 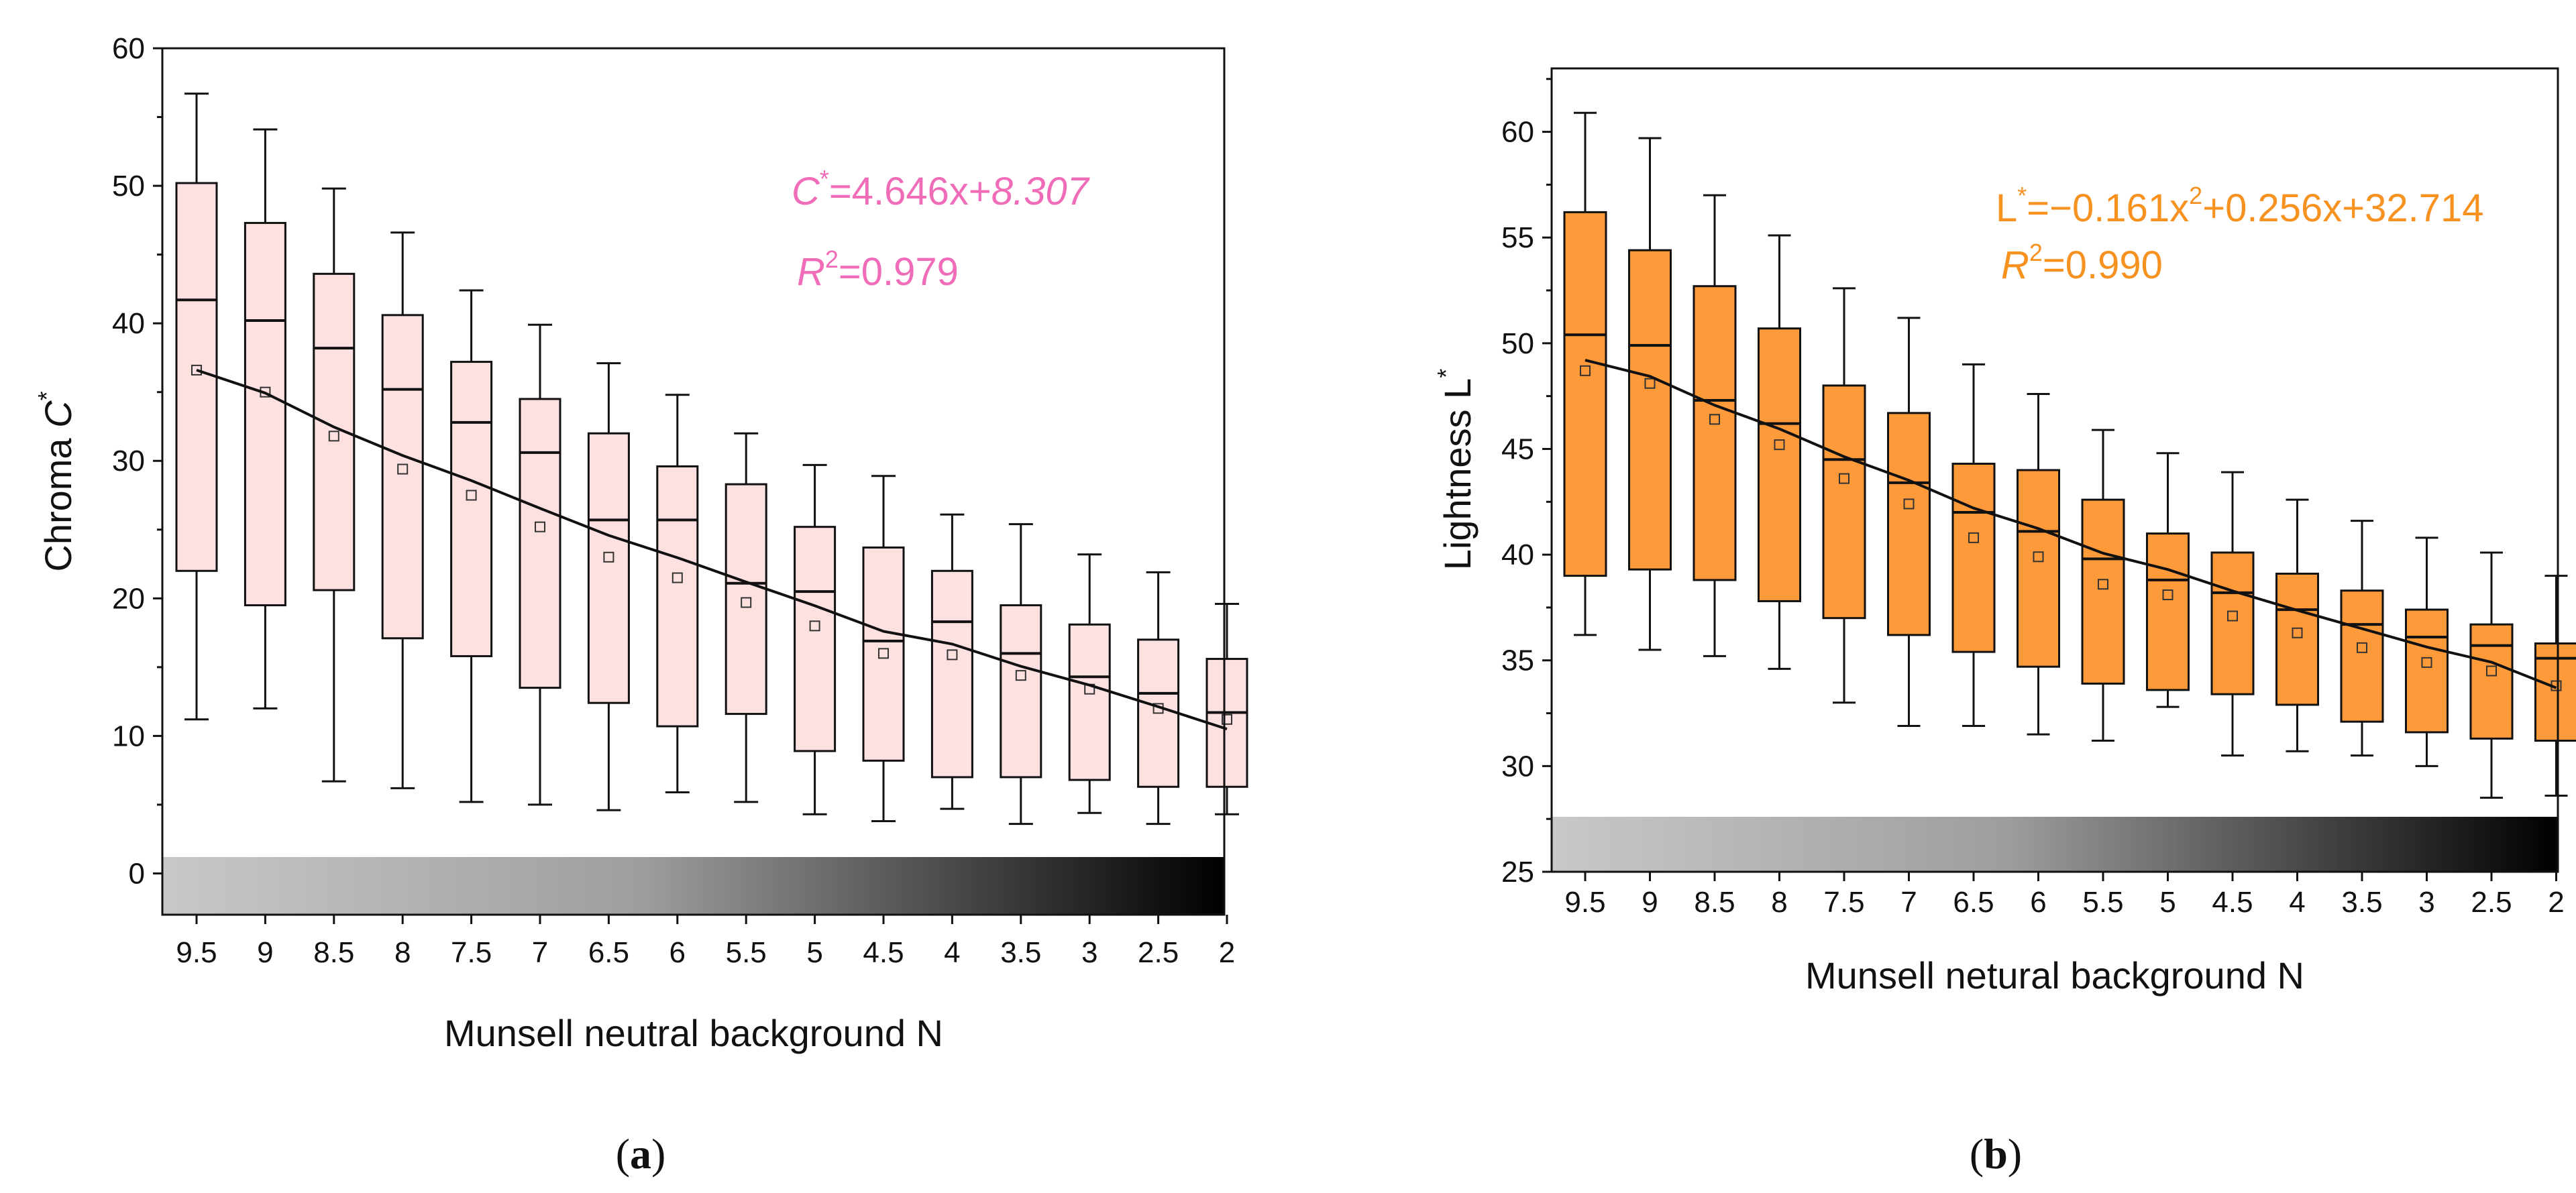 What do you see at coordinates (941, 189) in the screenshot?
I see `fit-equation-a: C*=4.646x+8.307` at bounding box center [941, 189].